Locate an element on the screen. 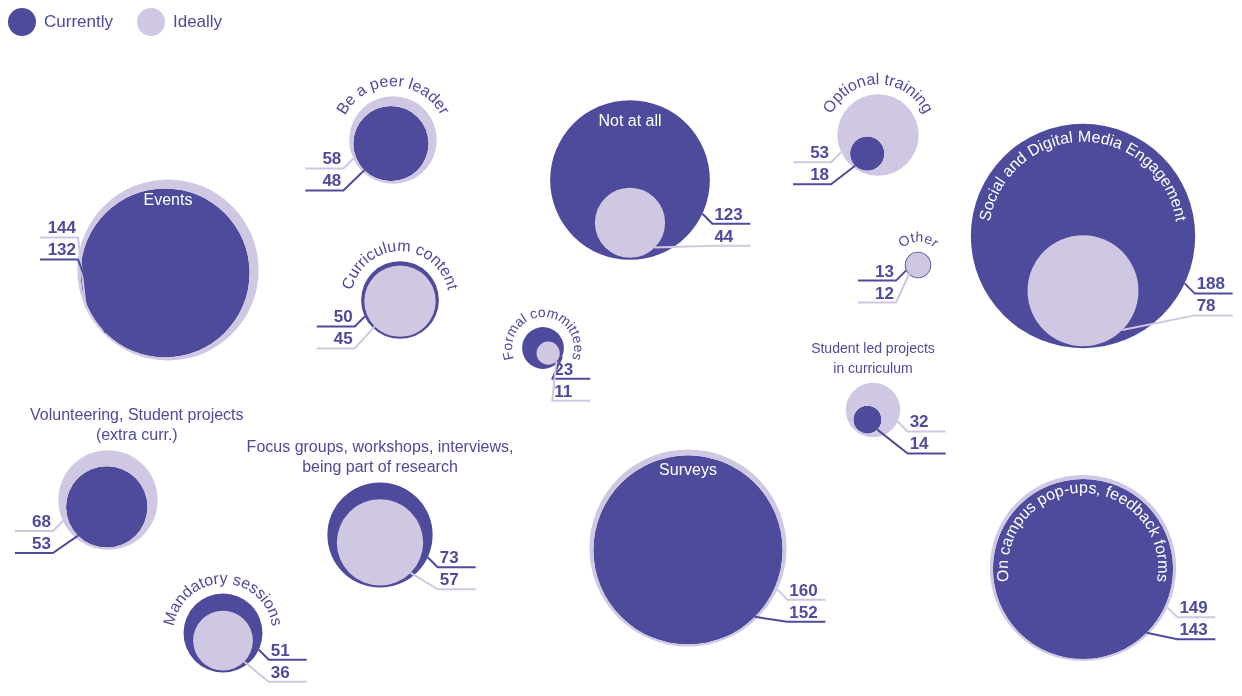 The width and height of the screenshot is (1242, 696). category-label: Surveys is located at coordinates (688, 470).